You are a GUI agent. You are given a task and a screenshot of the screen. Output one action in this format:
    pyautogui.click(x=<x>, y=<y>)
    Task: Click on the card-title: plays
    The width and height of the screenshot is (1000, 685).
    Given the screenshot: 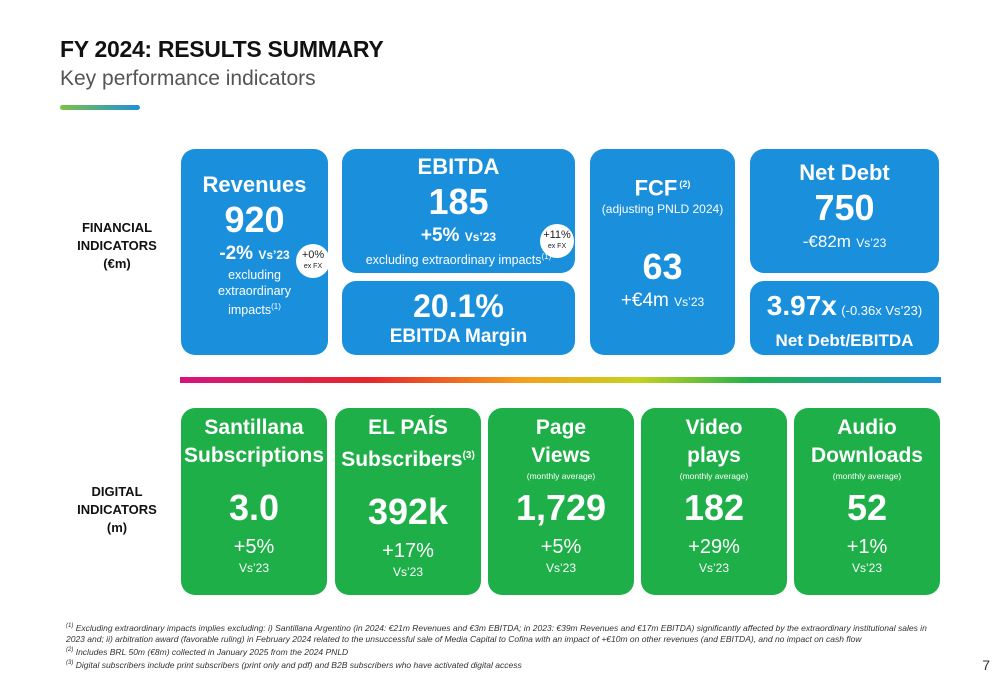 What is the action you would take?
    pyautogui.click(x=714, y=456)
    